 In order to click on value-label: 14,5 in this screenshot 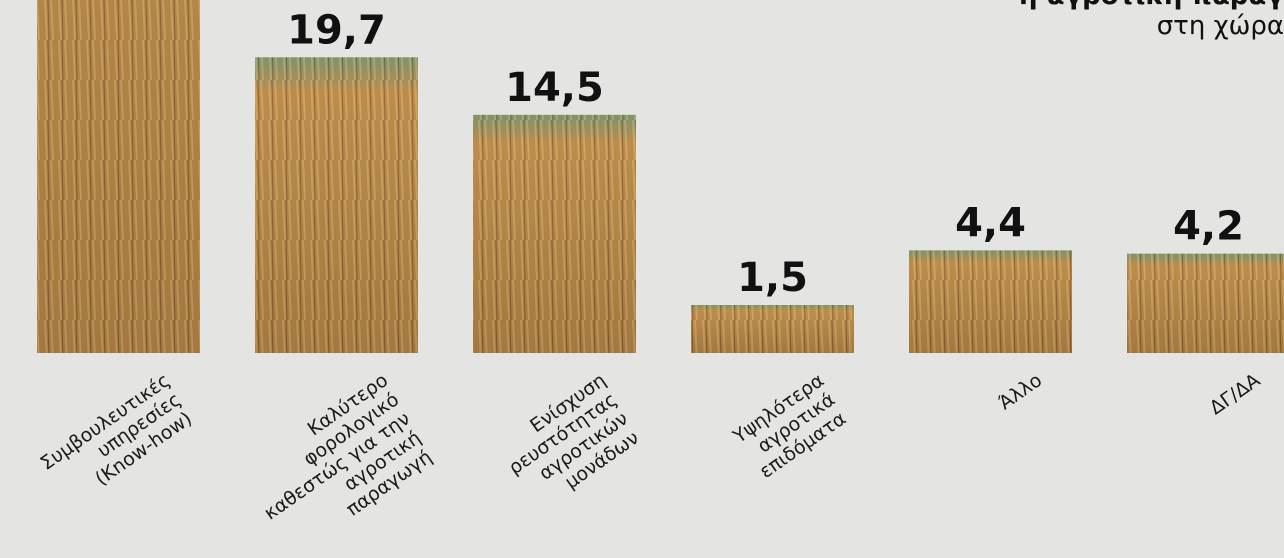, I will do `click(554, 88)`.